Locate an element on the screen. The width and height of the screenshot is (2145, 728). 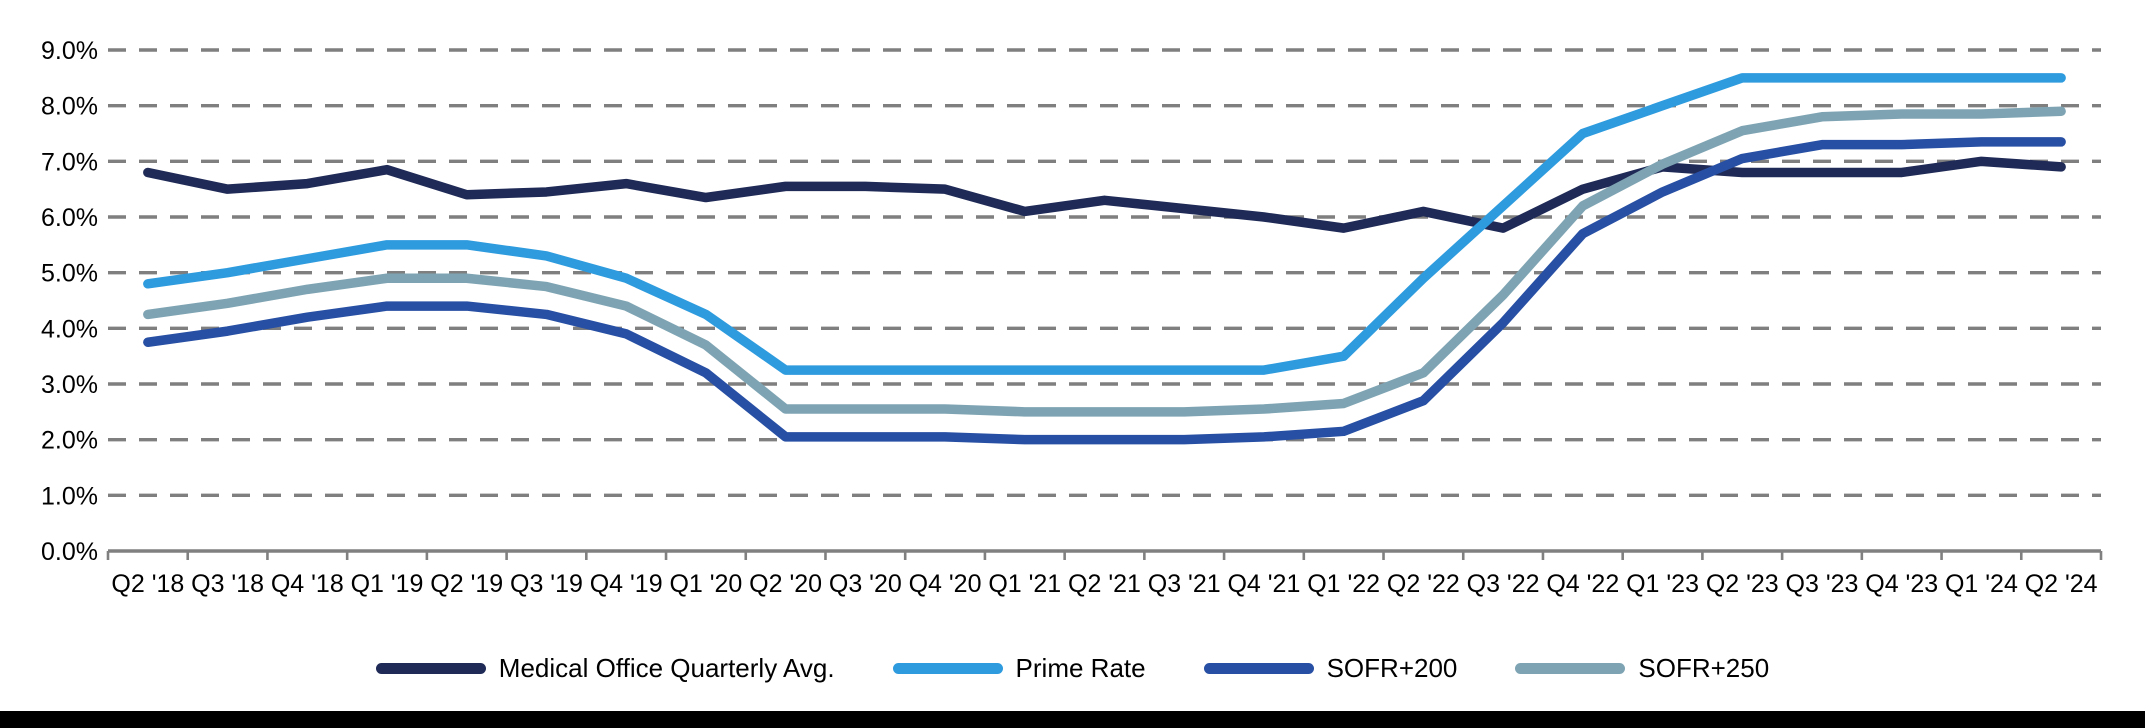
x-axis-label: Q3 '19 is located at coordinates (546, 584).